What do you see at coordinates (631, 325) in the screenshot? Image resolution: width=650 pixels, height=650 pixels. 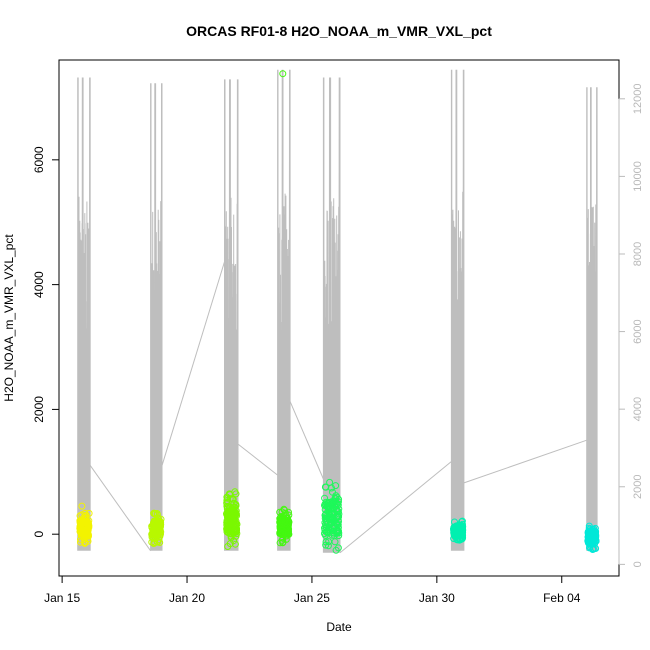 I see `y-axis-right: 0 2000 4000 6000 8000 10000 12000` at bounding box center [631, 325].